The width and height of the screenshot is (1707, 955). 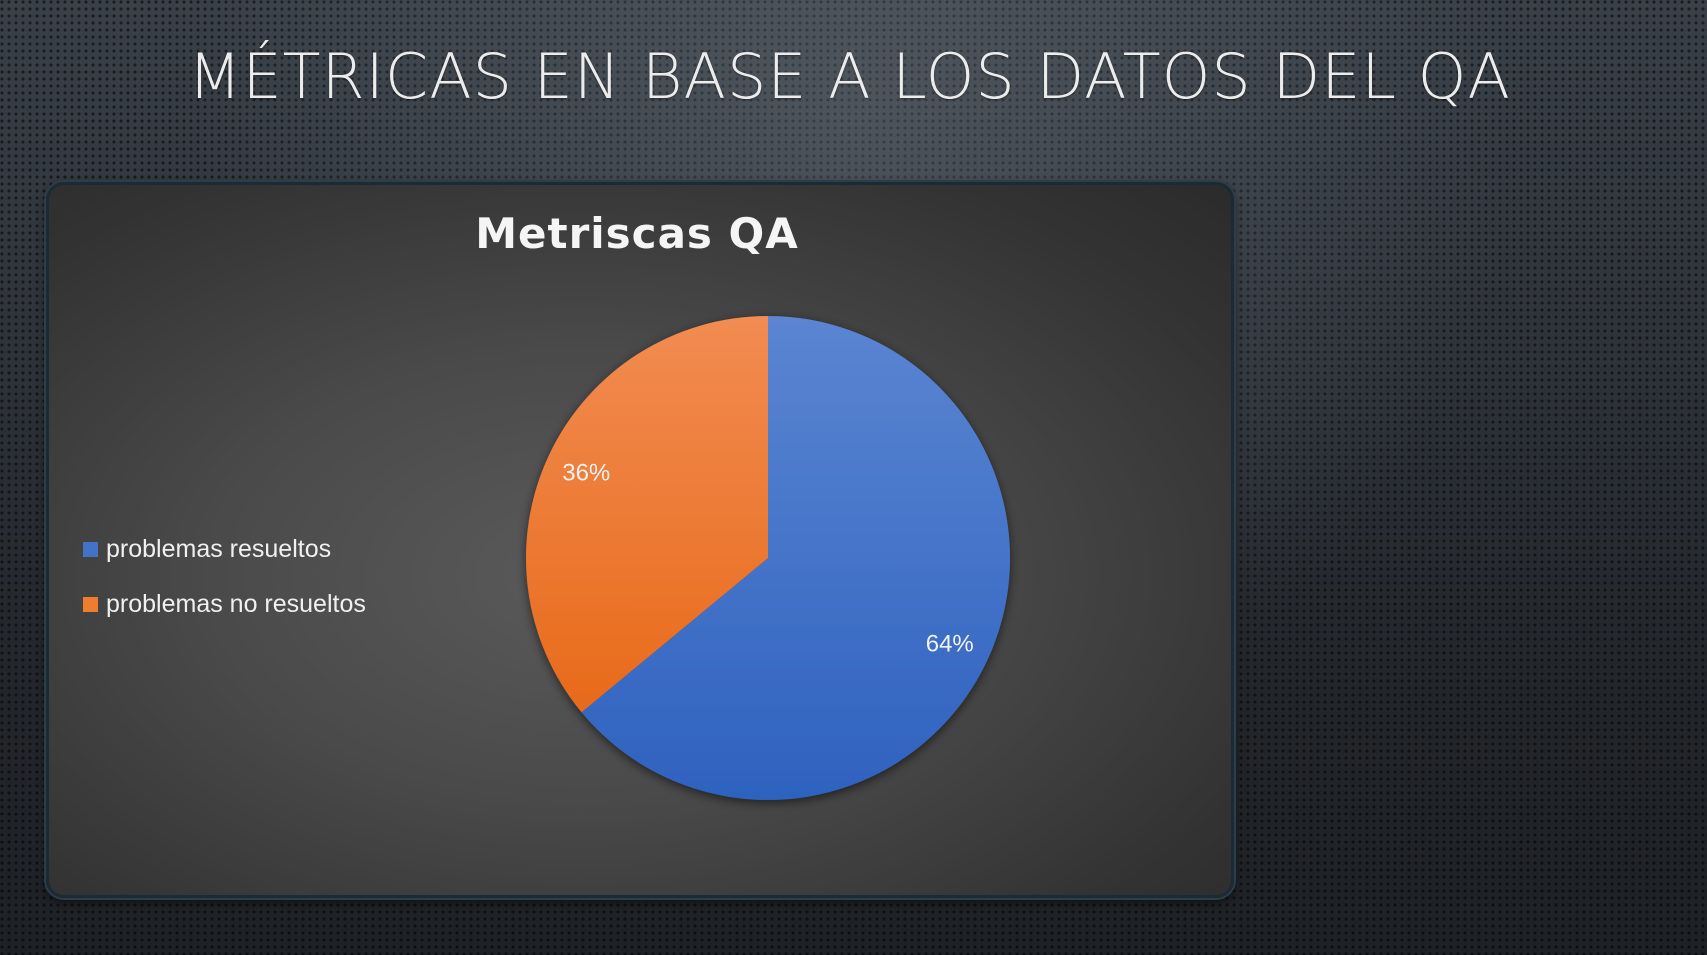 I want to click on legend-swatch-resueltos, so click(x=90, y=549).